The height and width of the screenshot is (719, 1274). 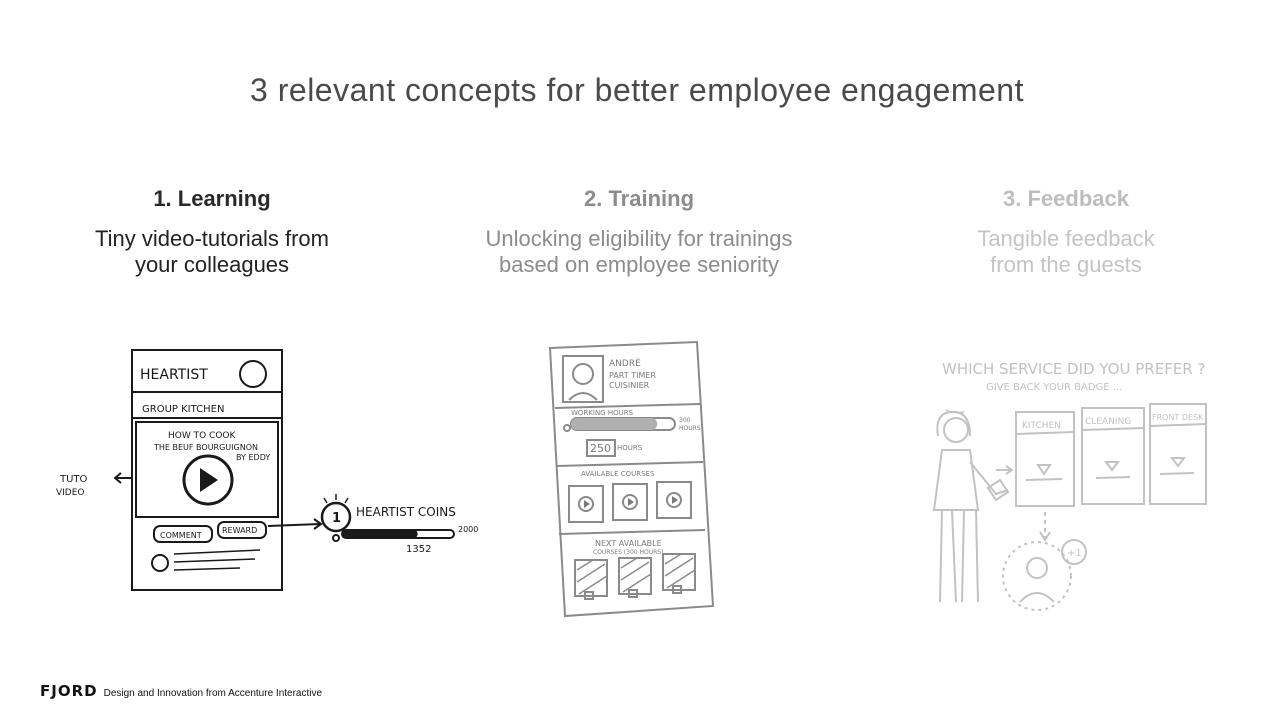 I want to click on option-card-cleaning, so click(x=1113, y=456).